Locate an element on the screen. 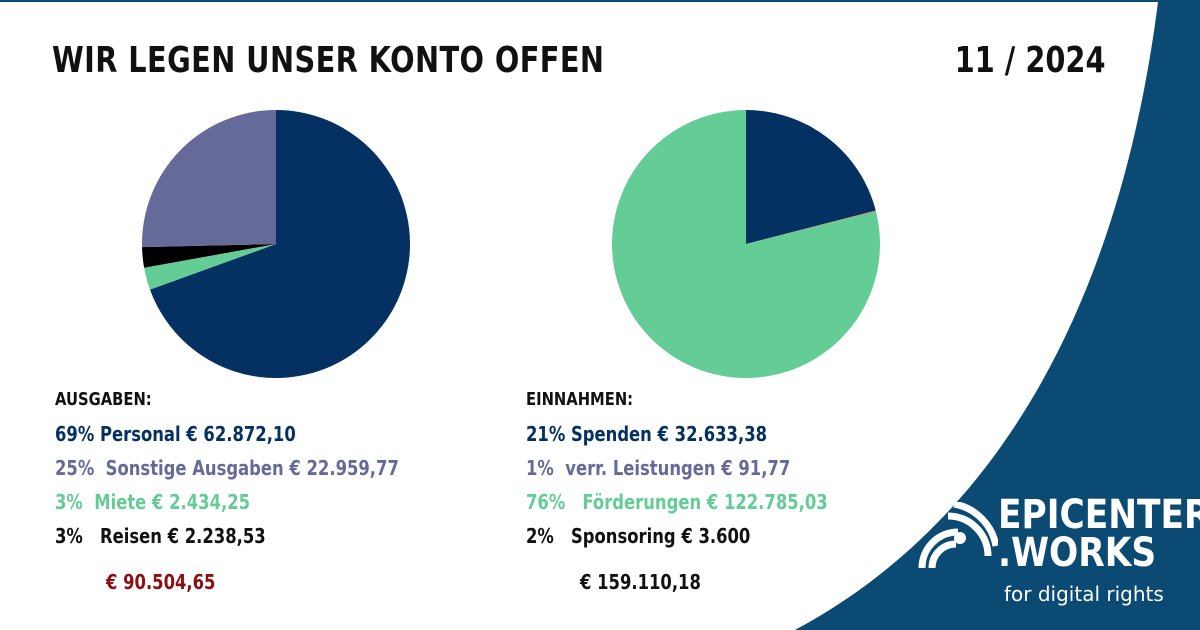 The image size is (1200, 630). einnahmen-heading: EINNAHMEN: is located at coordinates (580, 399).